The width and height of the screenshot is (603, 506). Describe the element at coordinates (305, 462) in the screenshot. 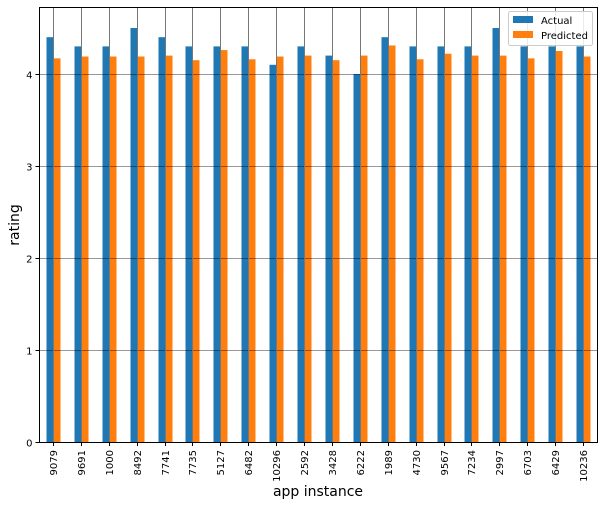

I see `x-tick-label: 2592` at that location.